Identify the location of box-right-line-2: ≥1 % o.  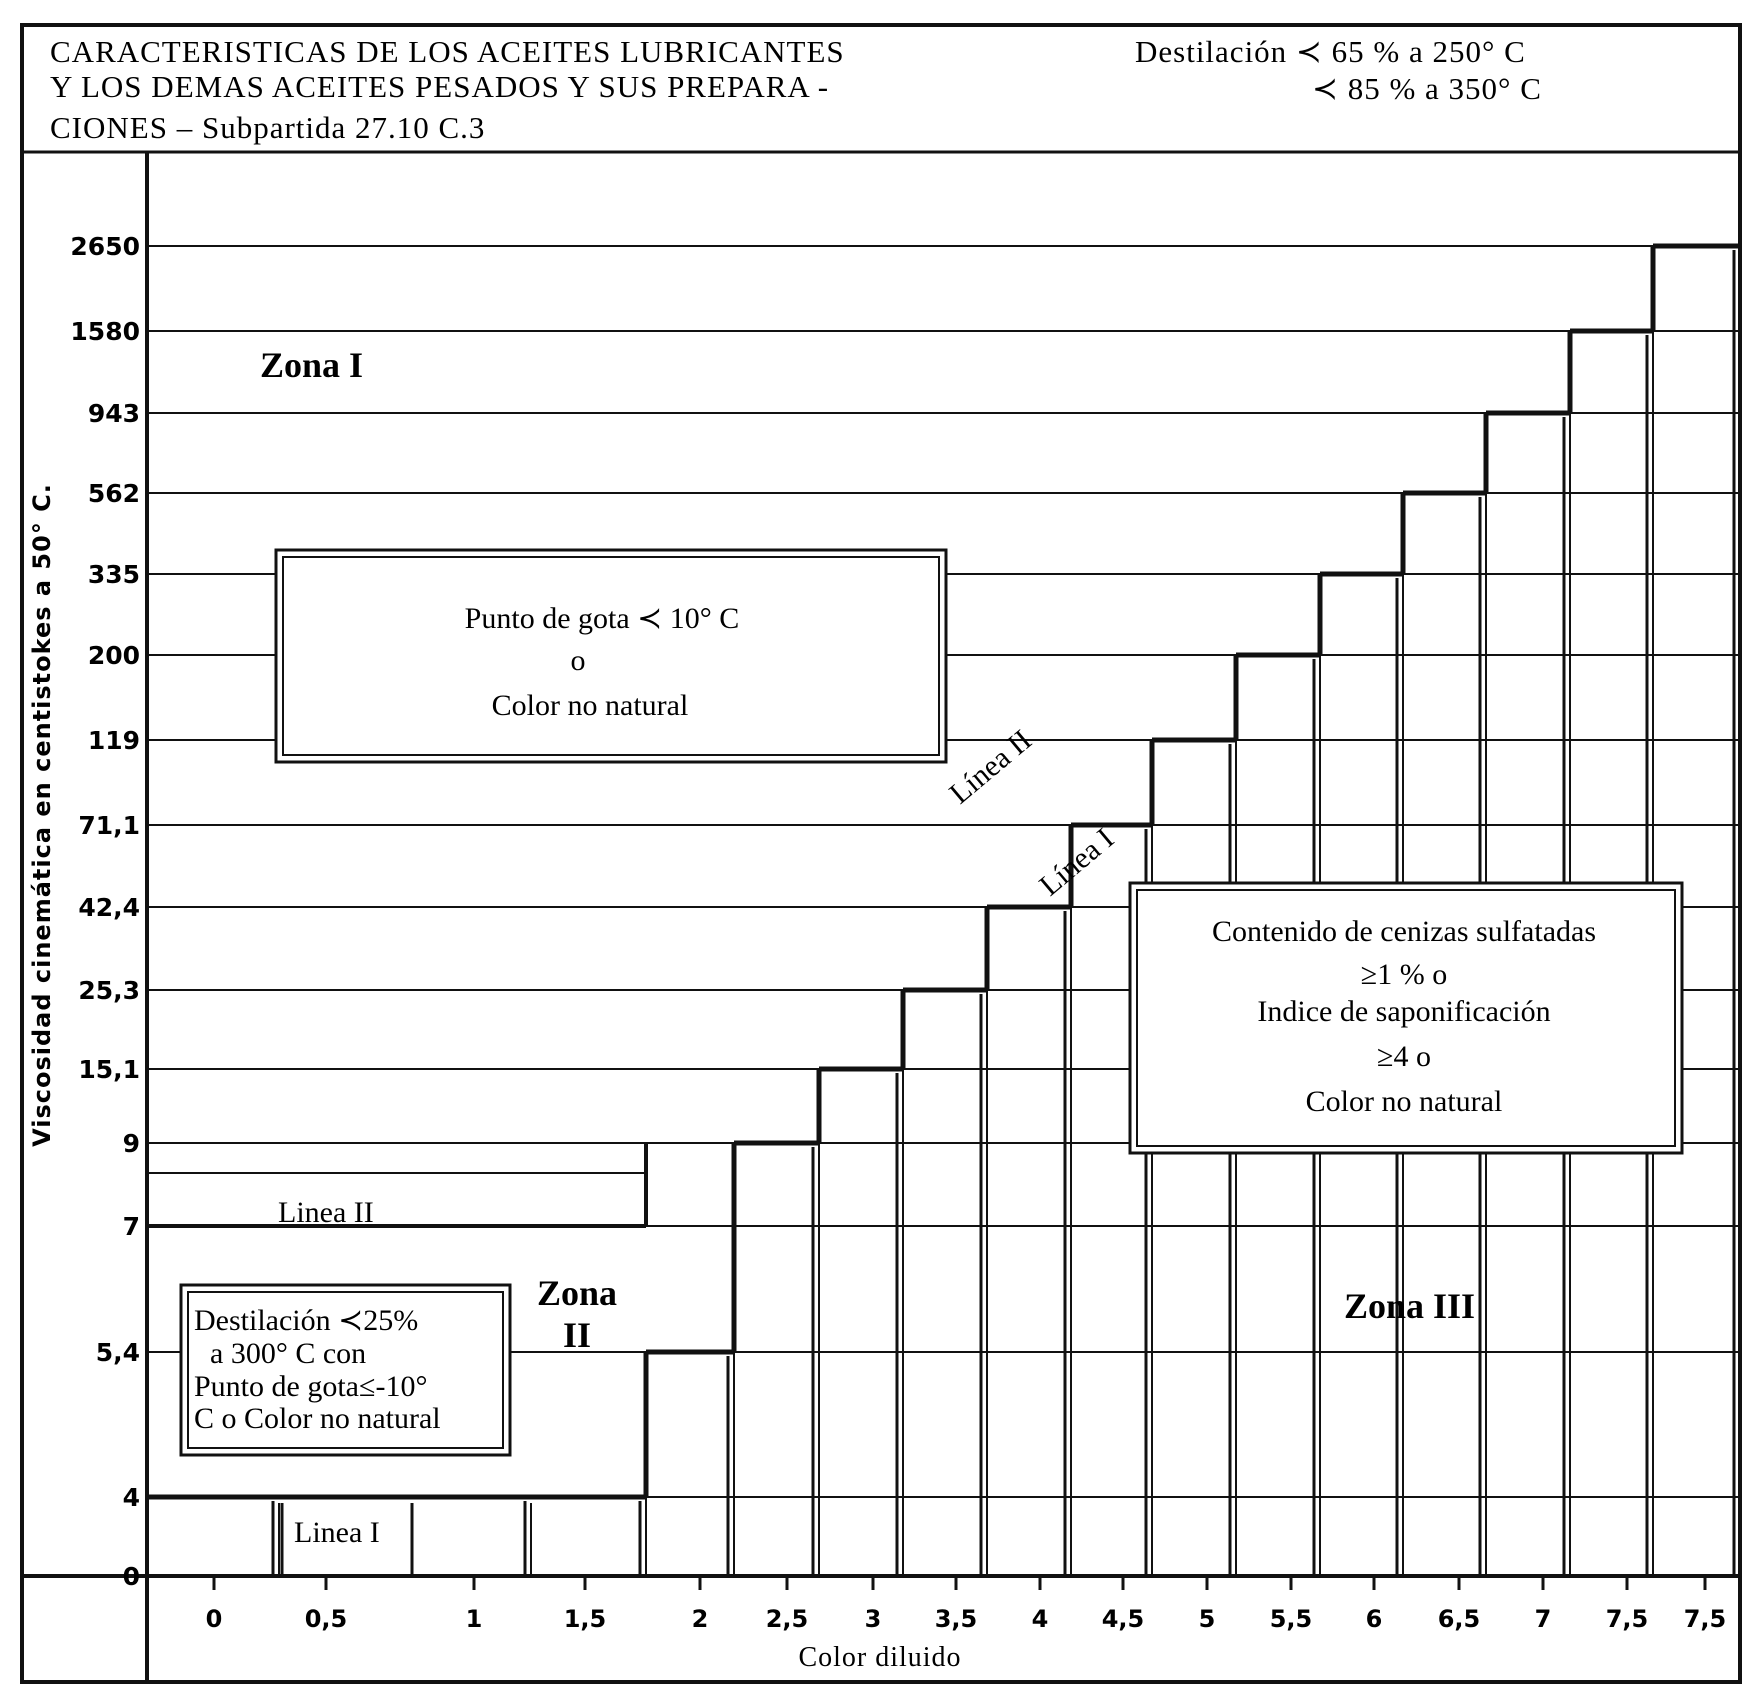
(1404, 974).